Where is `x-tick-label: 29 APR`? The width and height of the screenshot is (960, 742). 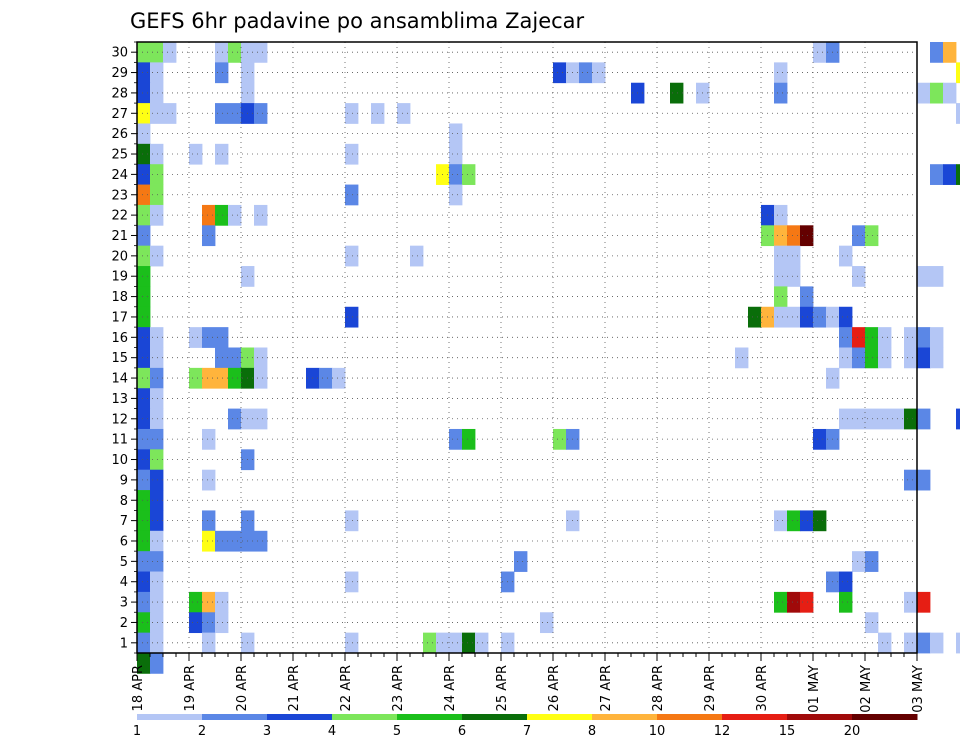 x-tick-label: 29 APR is located at coordinates (710, 688).